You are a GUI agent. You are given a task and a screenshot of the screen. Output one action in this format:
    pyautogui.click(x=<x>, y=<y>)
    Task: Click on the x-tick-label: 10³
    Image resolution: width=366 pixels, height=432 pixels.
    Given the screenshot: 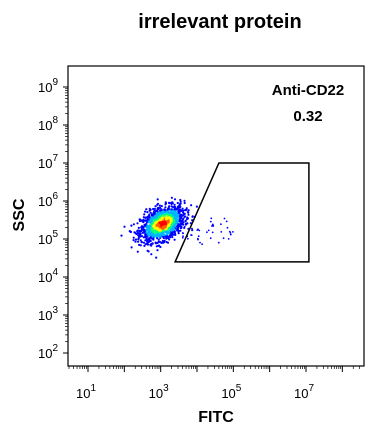 What is the action you would take?
    pyautogui.click(x=159, y=392)
    